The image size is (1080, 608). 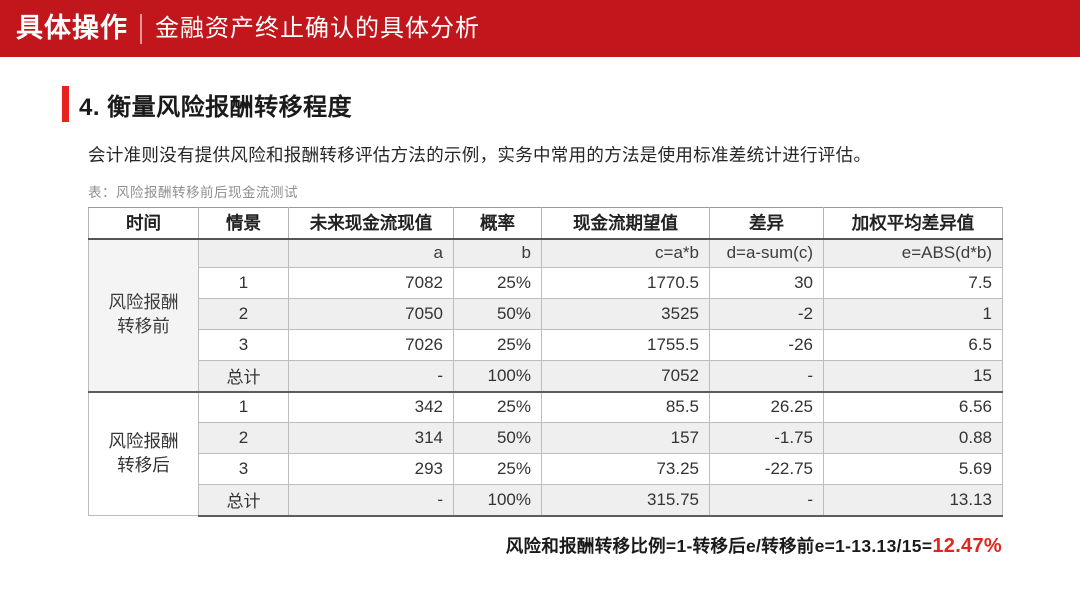 I want to click on cell-value: 85.5, so click(x=625, y=406).